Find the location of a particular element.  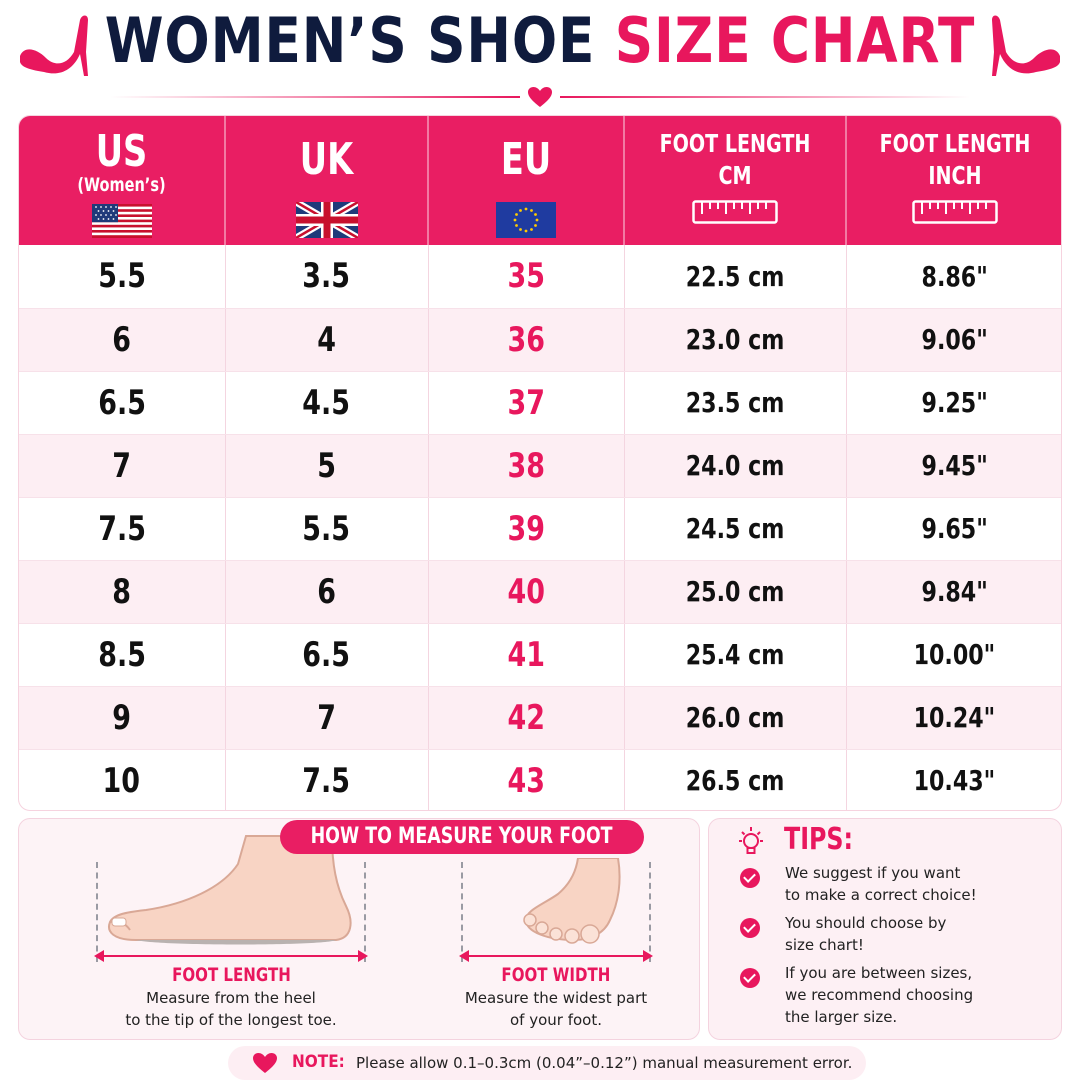

cell-eu: 40 is located at coordinates (526, 592).